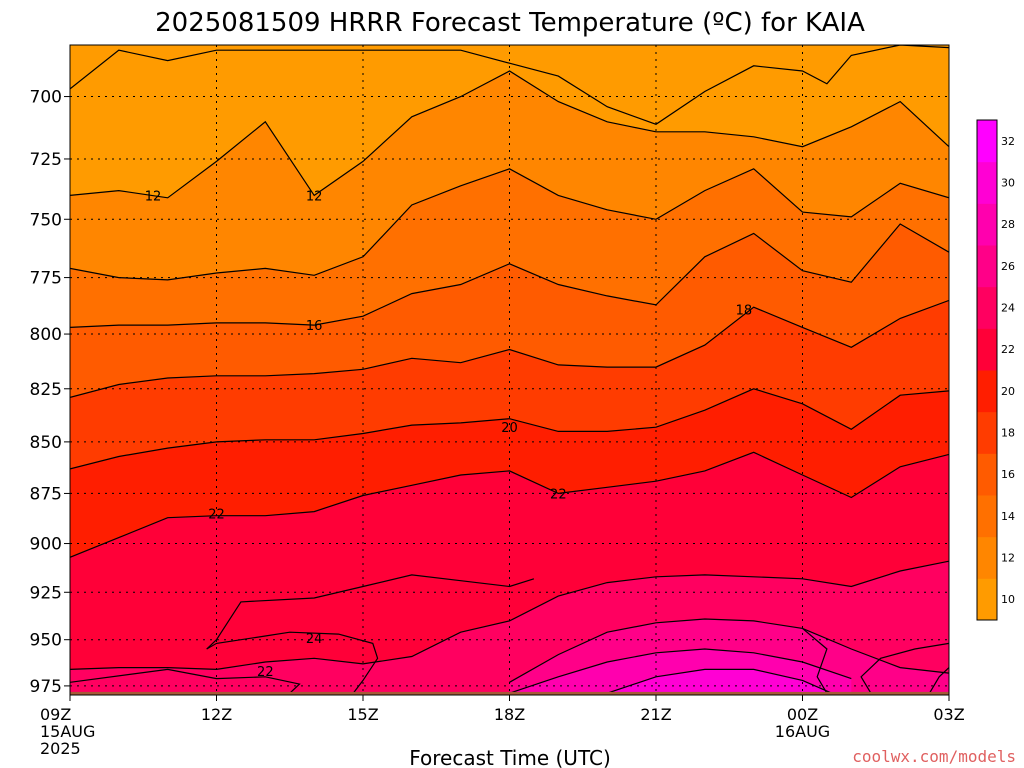 The height and width of the screenshot is (768, 1024). What do you see at coordinates (510, 757) in the screenshot?
I see `x-axis-label: Forecast Time (UTC)` at bounding box center [510, 757].